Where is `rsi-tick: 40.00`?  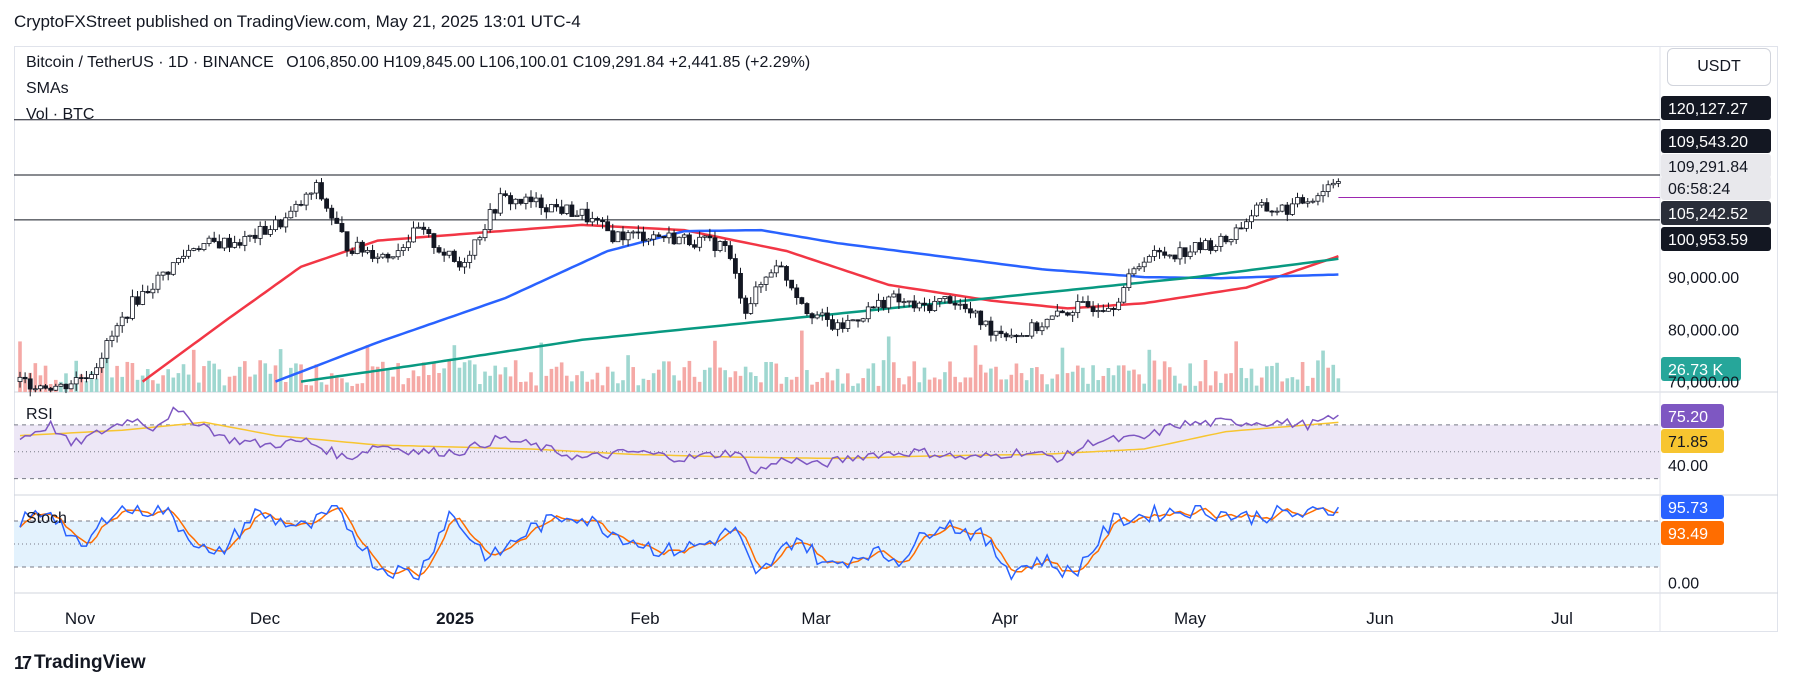 rsi-tick: 40.00 is located at coordinates (1688, 466).